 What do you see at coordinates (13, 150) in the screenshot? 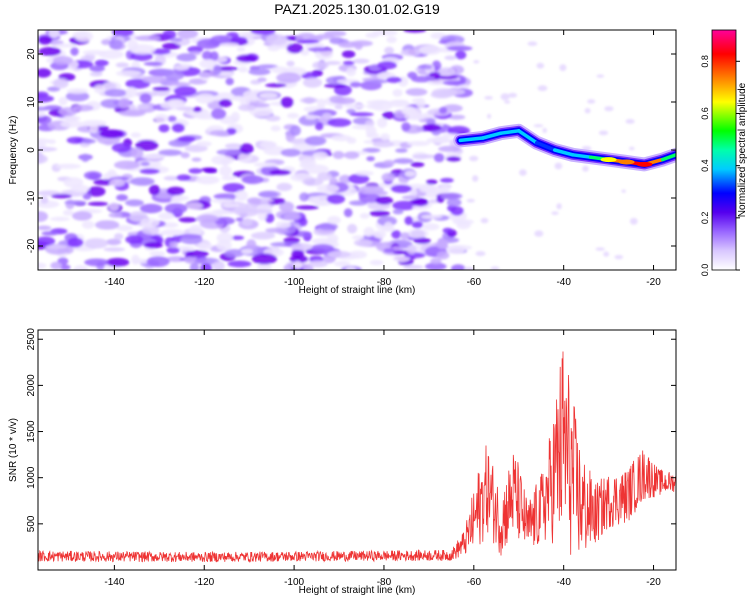
I see `spectrogram-y-label: Frequency (Hz)` at bounding box center [13, 150].